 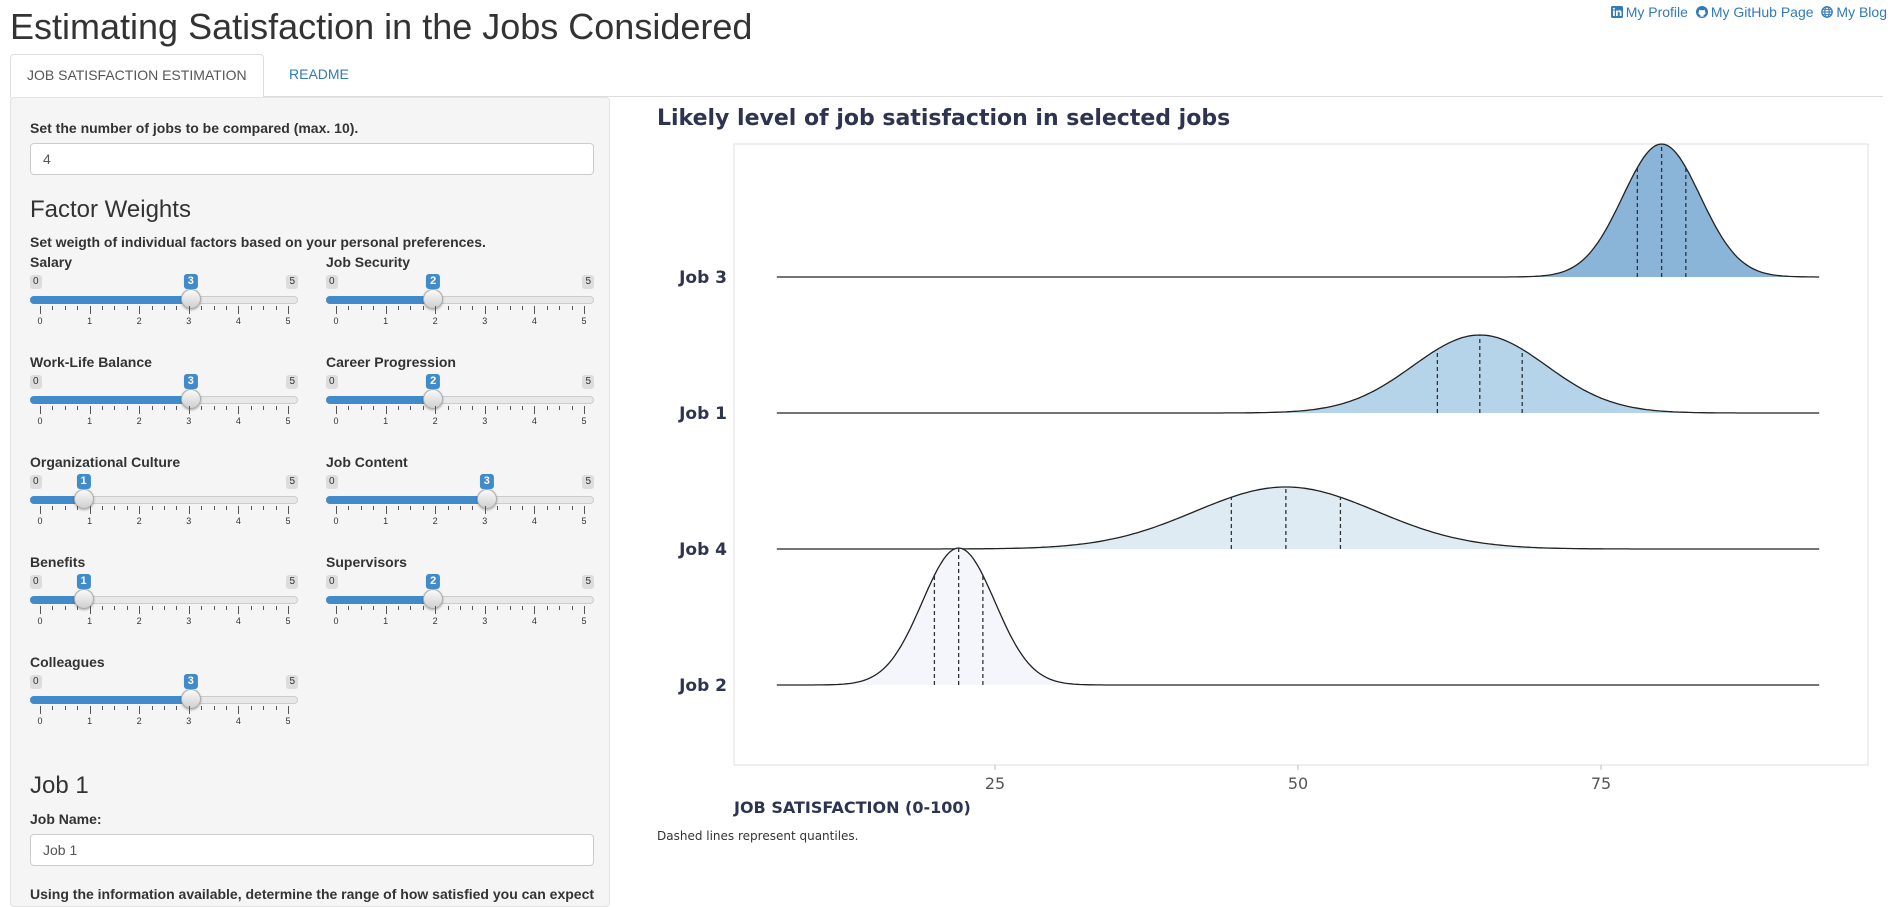 I want to click on job-content-slider: Job Content 0 5 3 0 1 2 3 4 5, so click(x=460, y=490).